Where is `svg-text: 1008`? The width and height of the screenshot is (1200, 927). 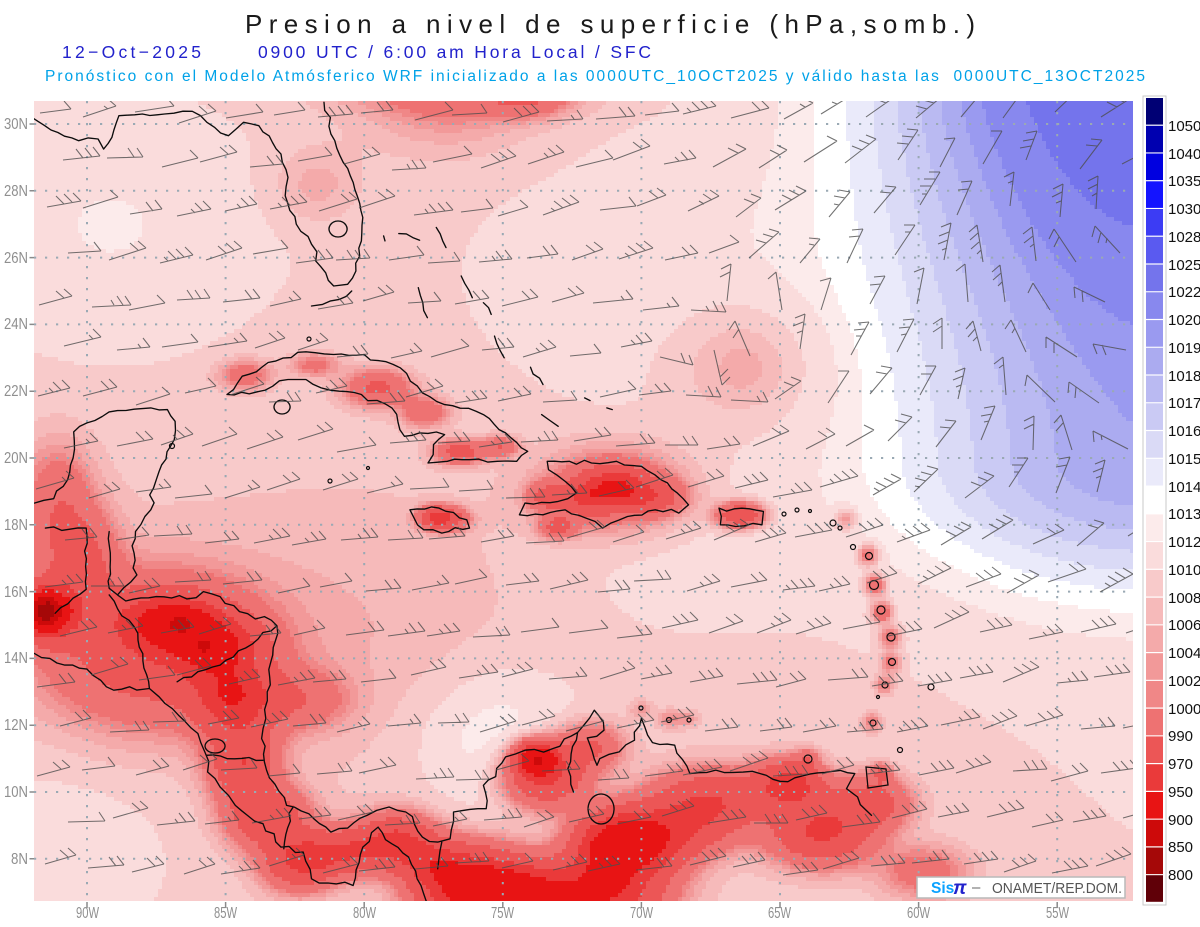
svg-text: 1008 is located at coordinates (1184, 598).